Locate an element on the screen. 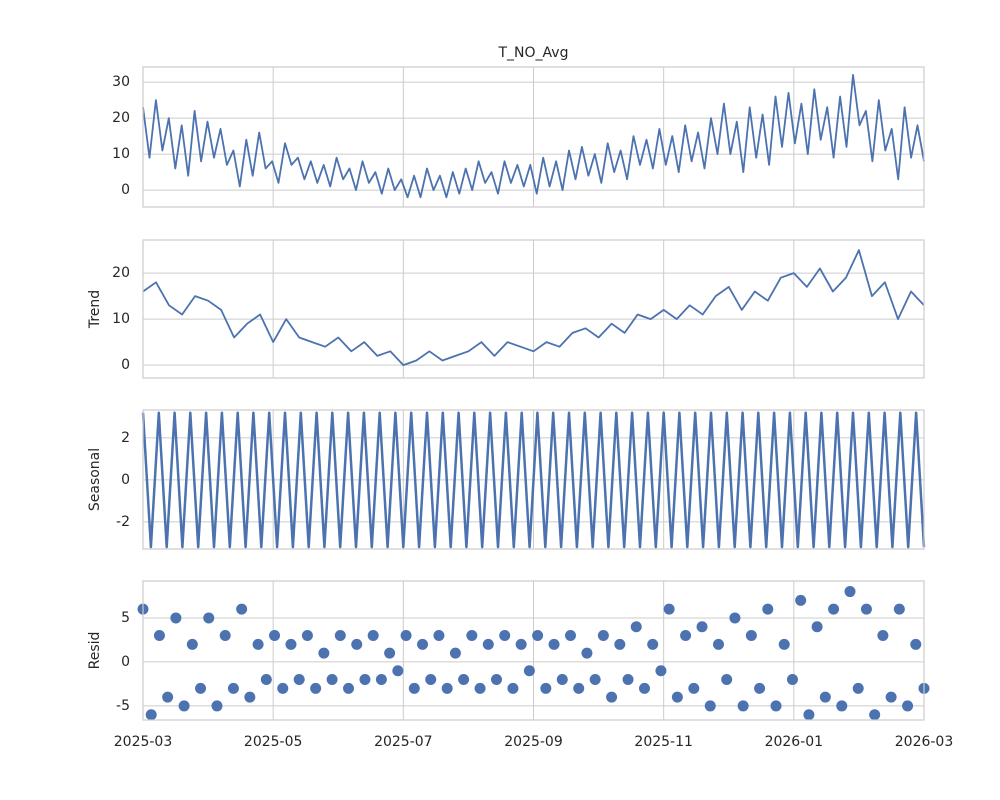  y-tick-label: 5 is located at coordinates (125, 618).